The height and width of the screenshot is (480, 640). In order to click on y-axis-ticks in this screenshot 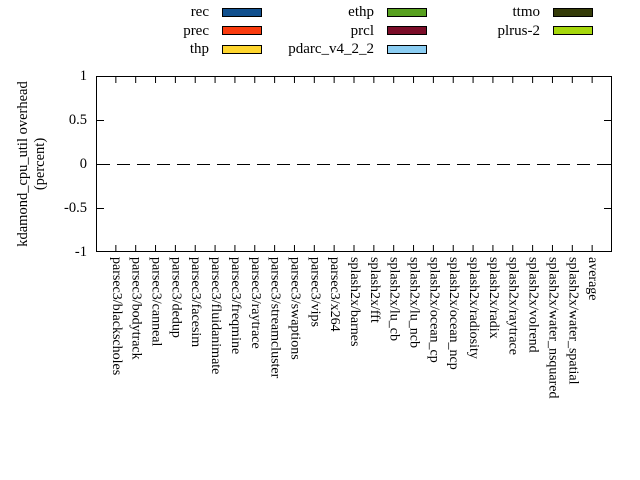, I will do `click(354, 164)`.